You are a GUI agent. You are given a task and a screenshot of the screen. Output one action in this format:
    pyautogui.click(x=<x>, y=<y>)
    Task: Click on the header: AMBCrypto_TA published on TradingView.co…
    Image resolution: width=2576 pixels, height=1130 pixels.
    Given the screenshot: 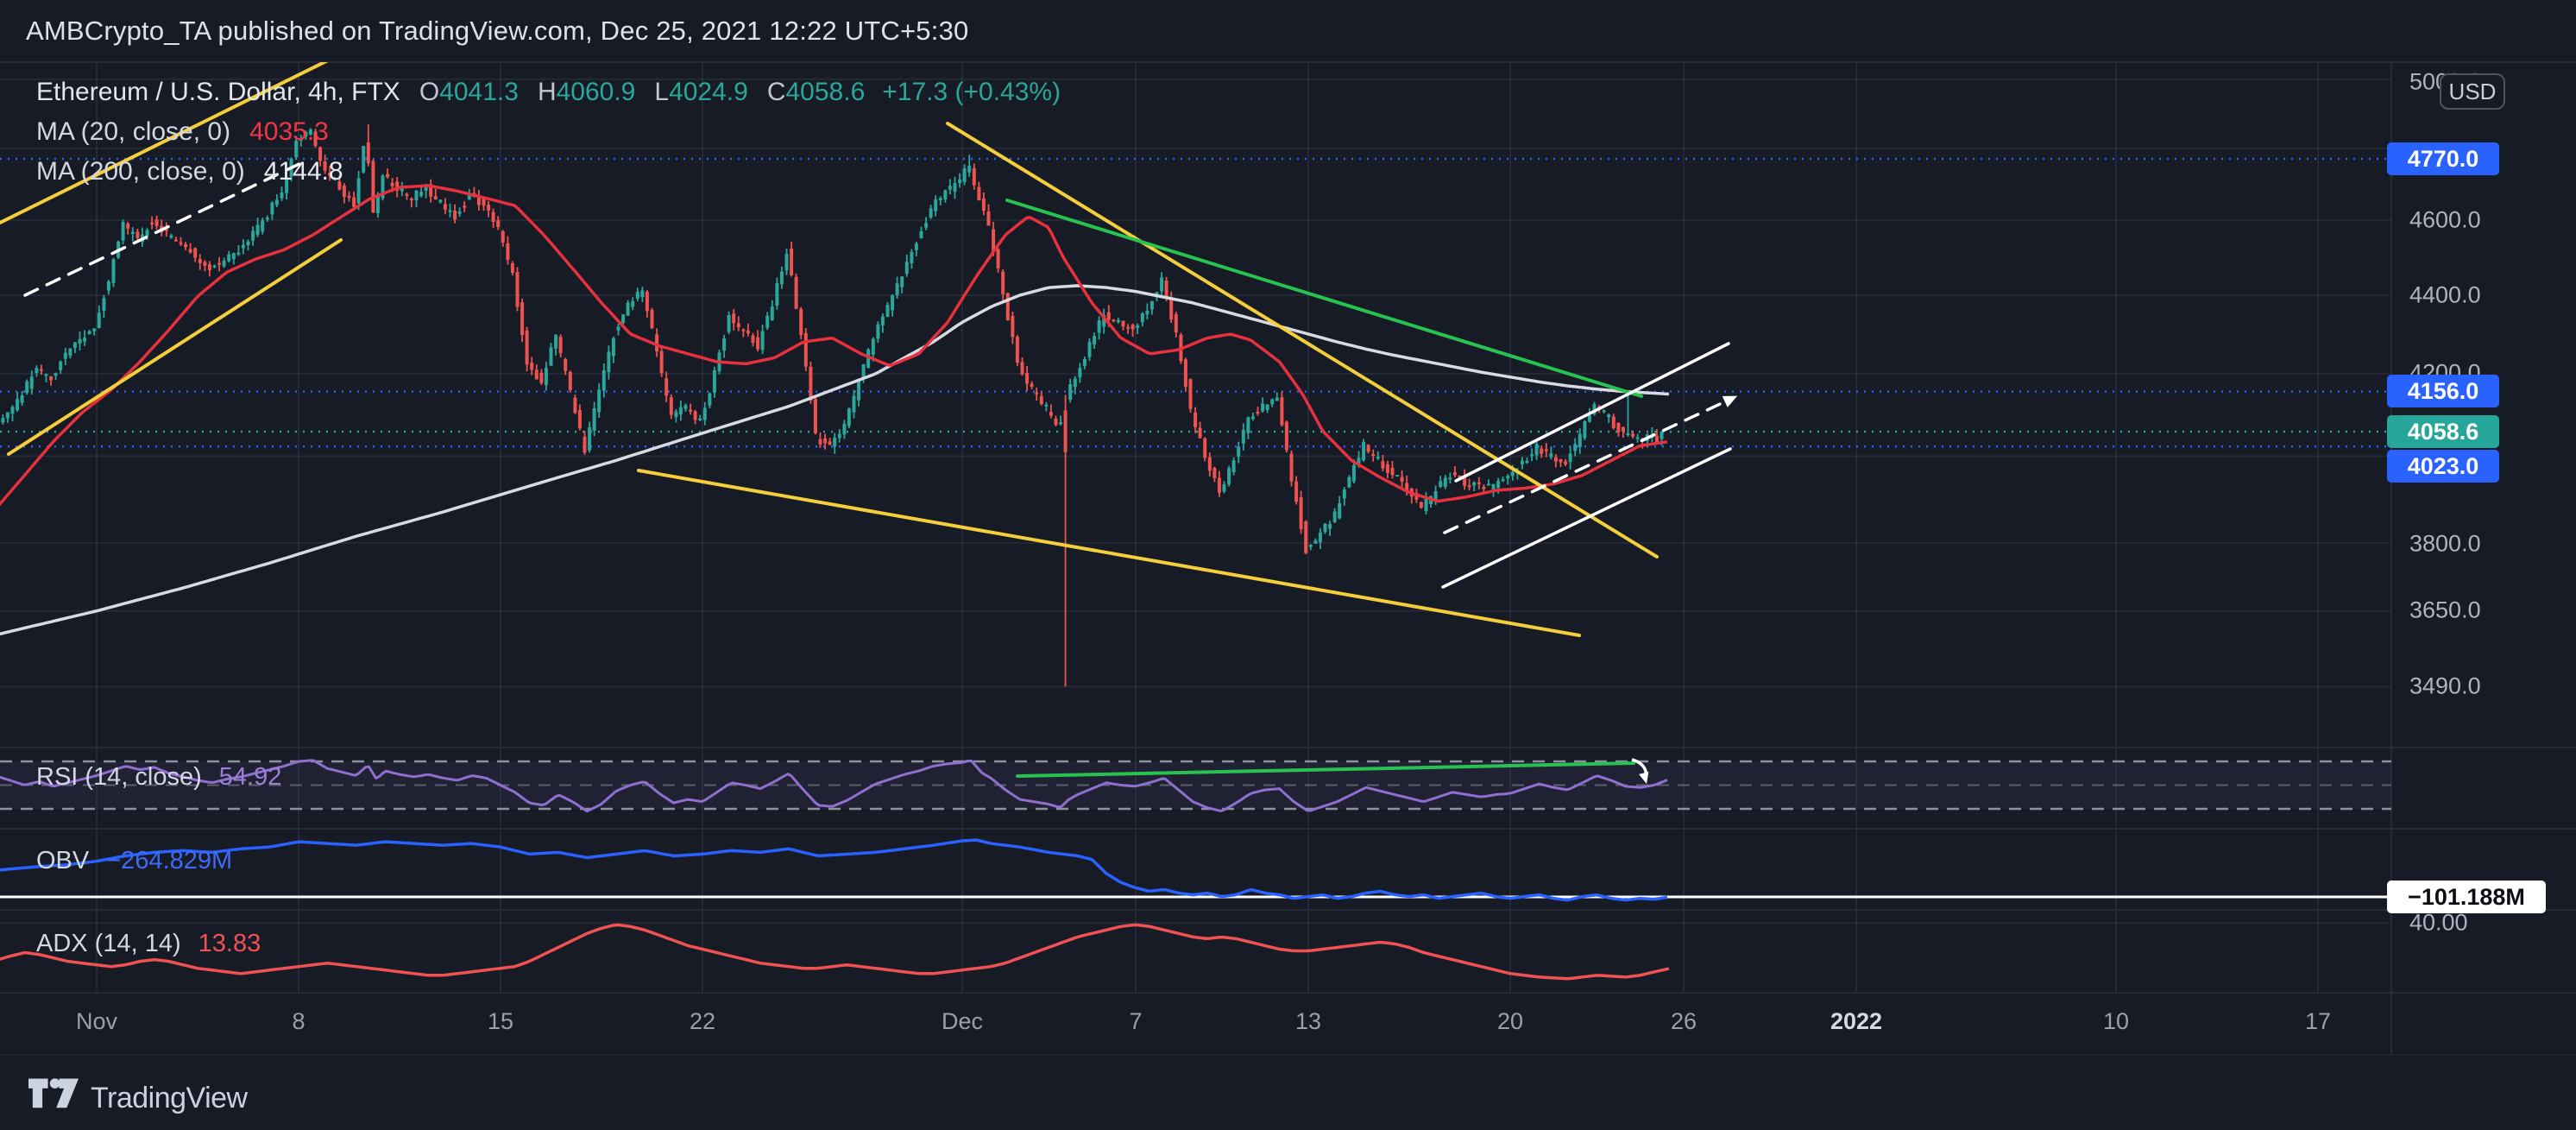 What is the action you would take?
    pyautogui.click(x=497, y=31)
    